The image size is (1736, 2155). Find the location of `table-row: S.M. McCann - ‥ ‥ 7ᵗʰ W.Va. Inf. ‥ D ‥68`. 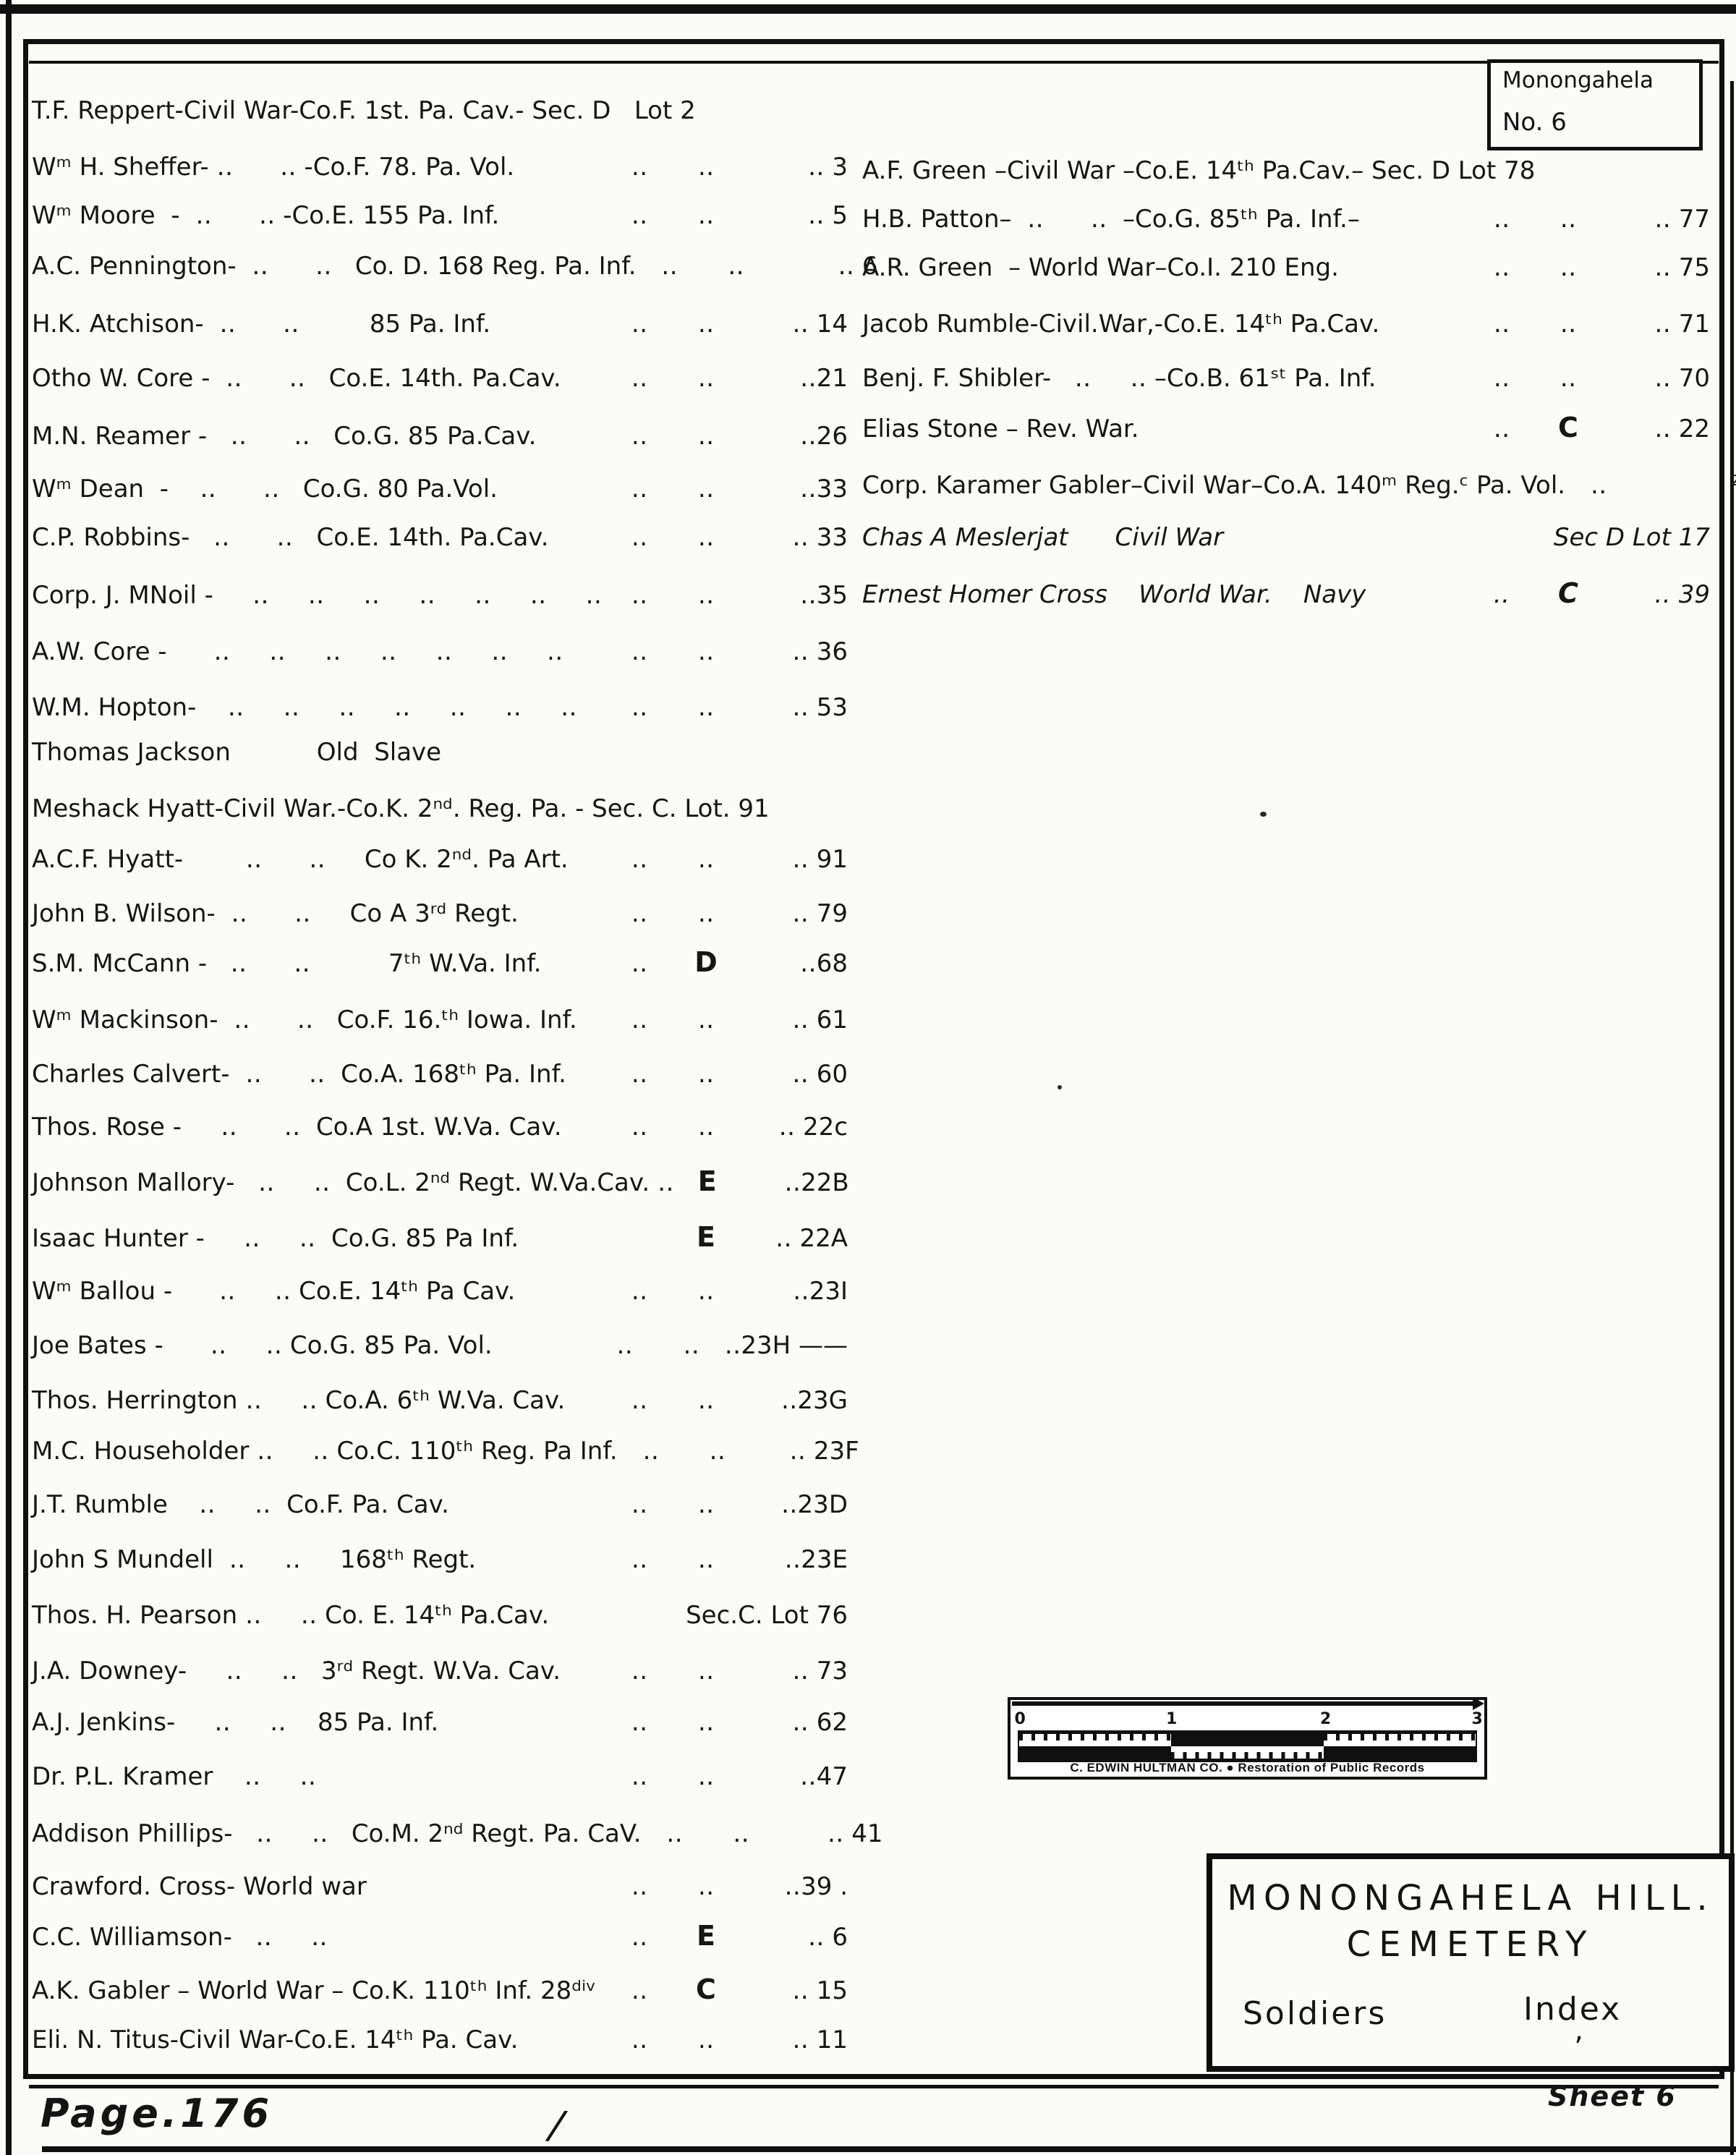

table-row: S.M. McCann - ‥ ‥ 7ᵗʰ W.Va. Inf. ‥ D ‥68 is located at coordinates (440, 962).